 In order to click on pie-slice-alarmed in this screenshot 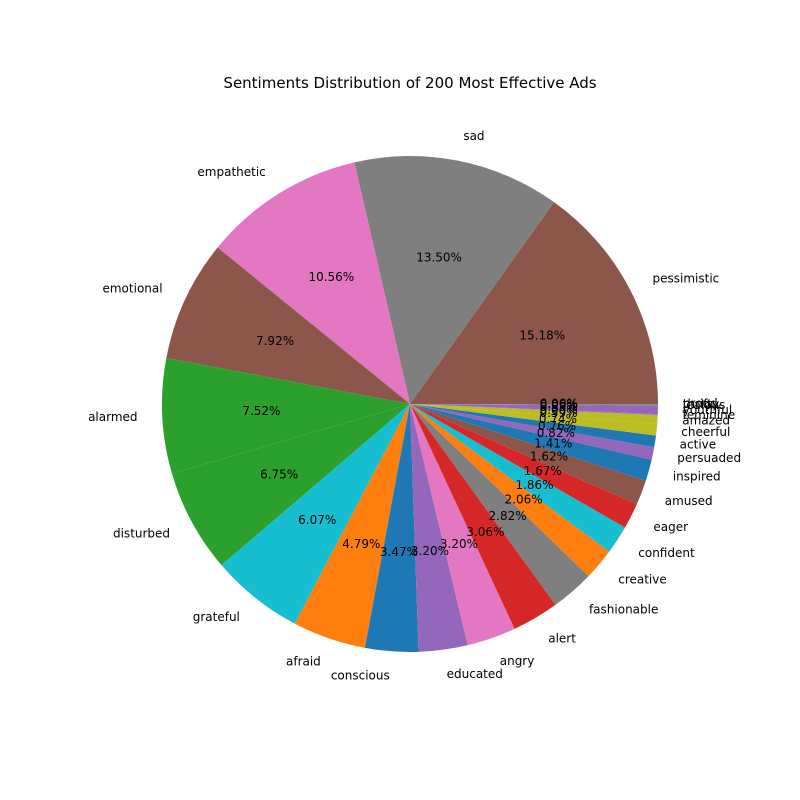, I will do `click(286, 415)`.